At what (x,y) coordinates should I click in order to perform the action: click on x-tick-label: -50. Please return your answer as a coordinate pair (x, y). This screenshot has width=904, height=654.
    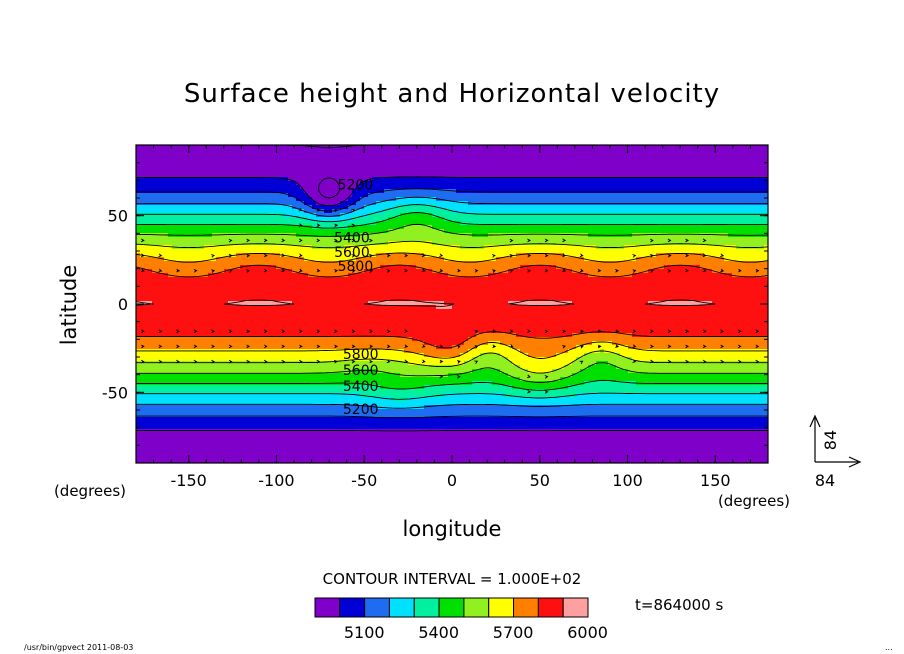
    Looking at the image, I should click on (364, 480).